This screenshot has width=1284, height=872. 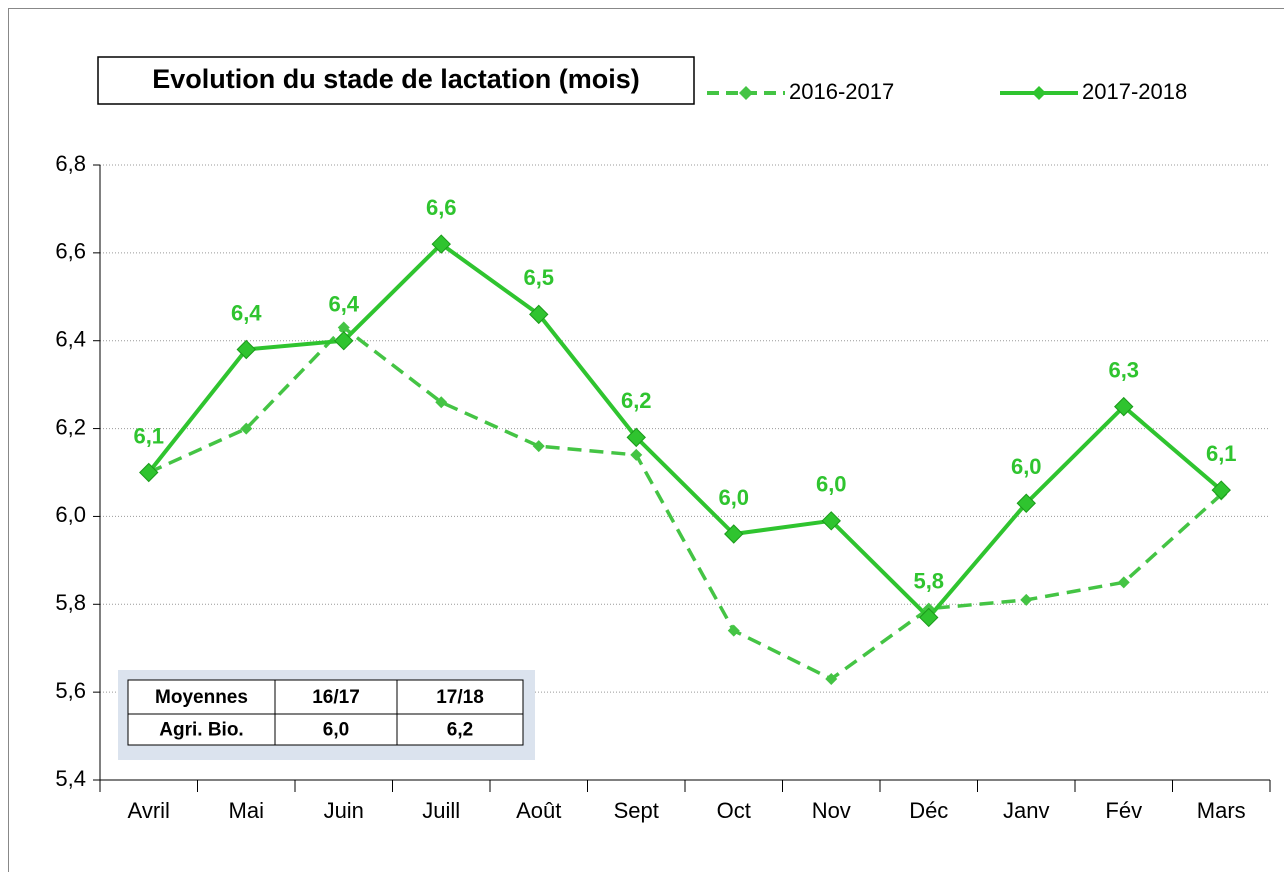 I want to click on table-text: 16/17, so click(x=336, y=697).